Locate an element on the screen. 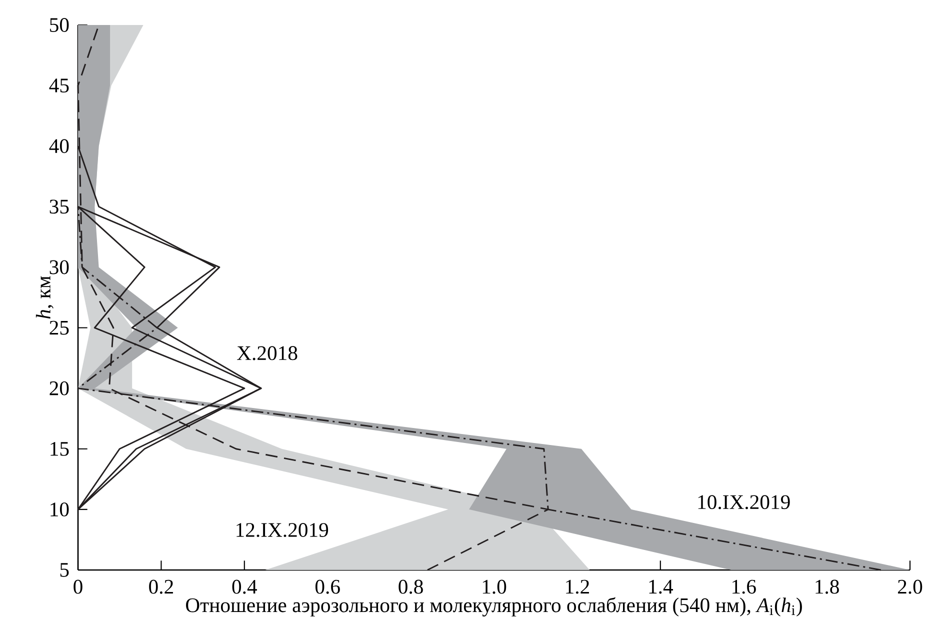  y-tick-label: 40 is located at coordinates (59, 146).